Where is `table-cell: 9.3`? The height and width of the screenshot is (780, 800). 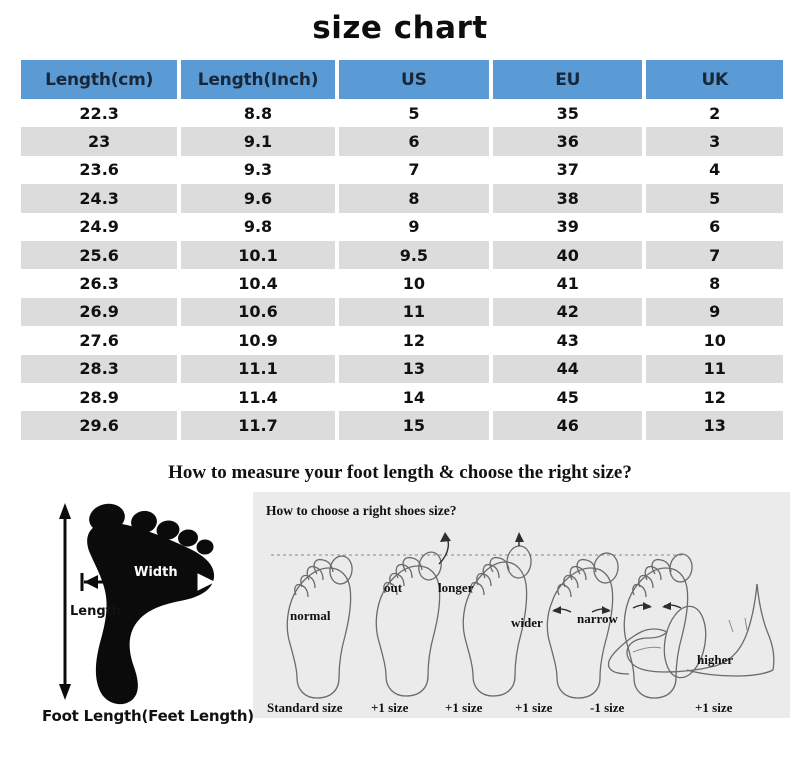 table-cell: 9.3 is located at coordinates (258, 170).